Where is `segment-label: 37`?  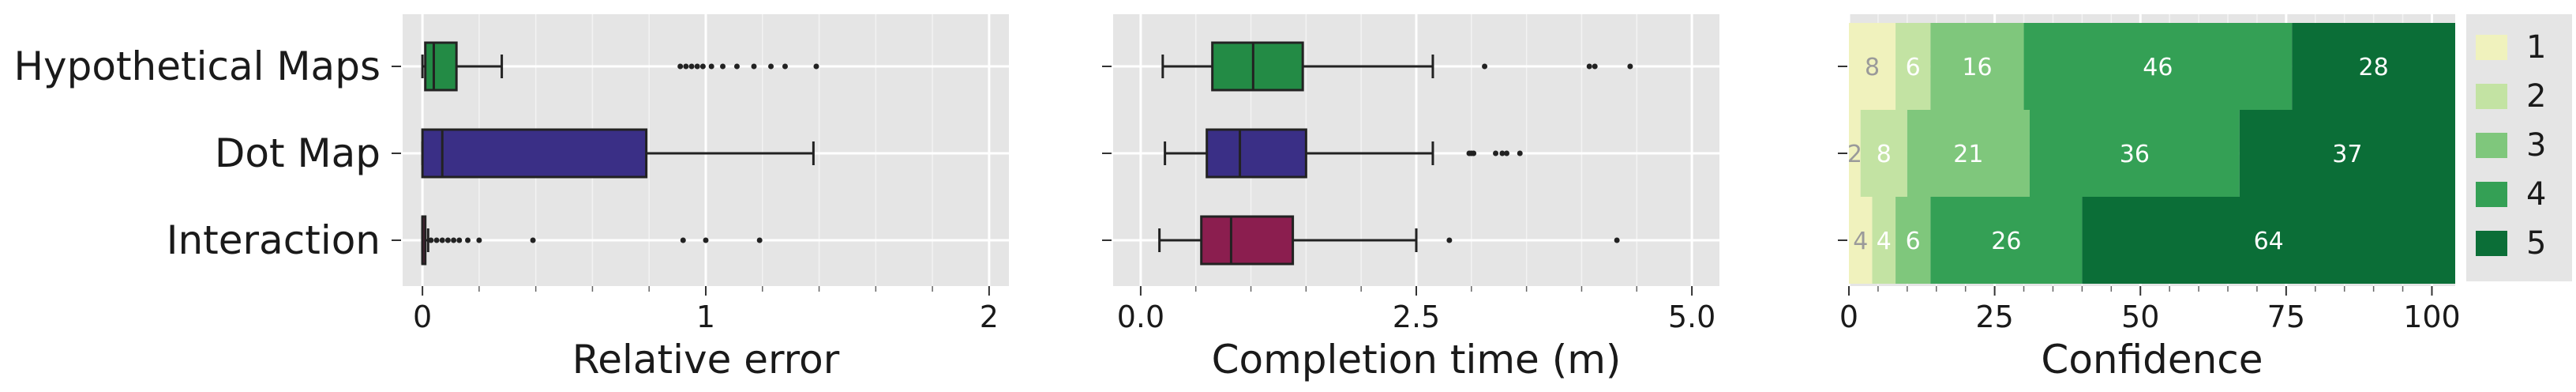
segment-label: 37 is located at coordinates (2347, 154).